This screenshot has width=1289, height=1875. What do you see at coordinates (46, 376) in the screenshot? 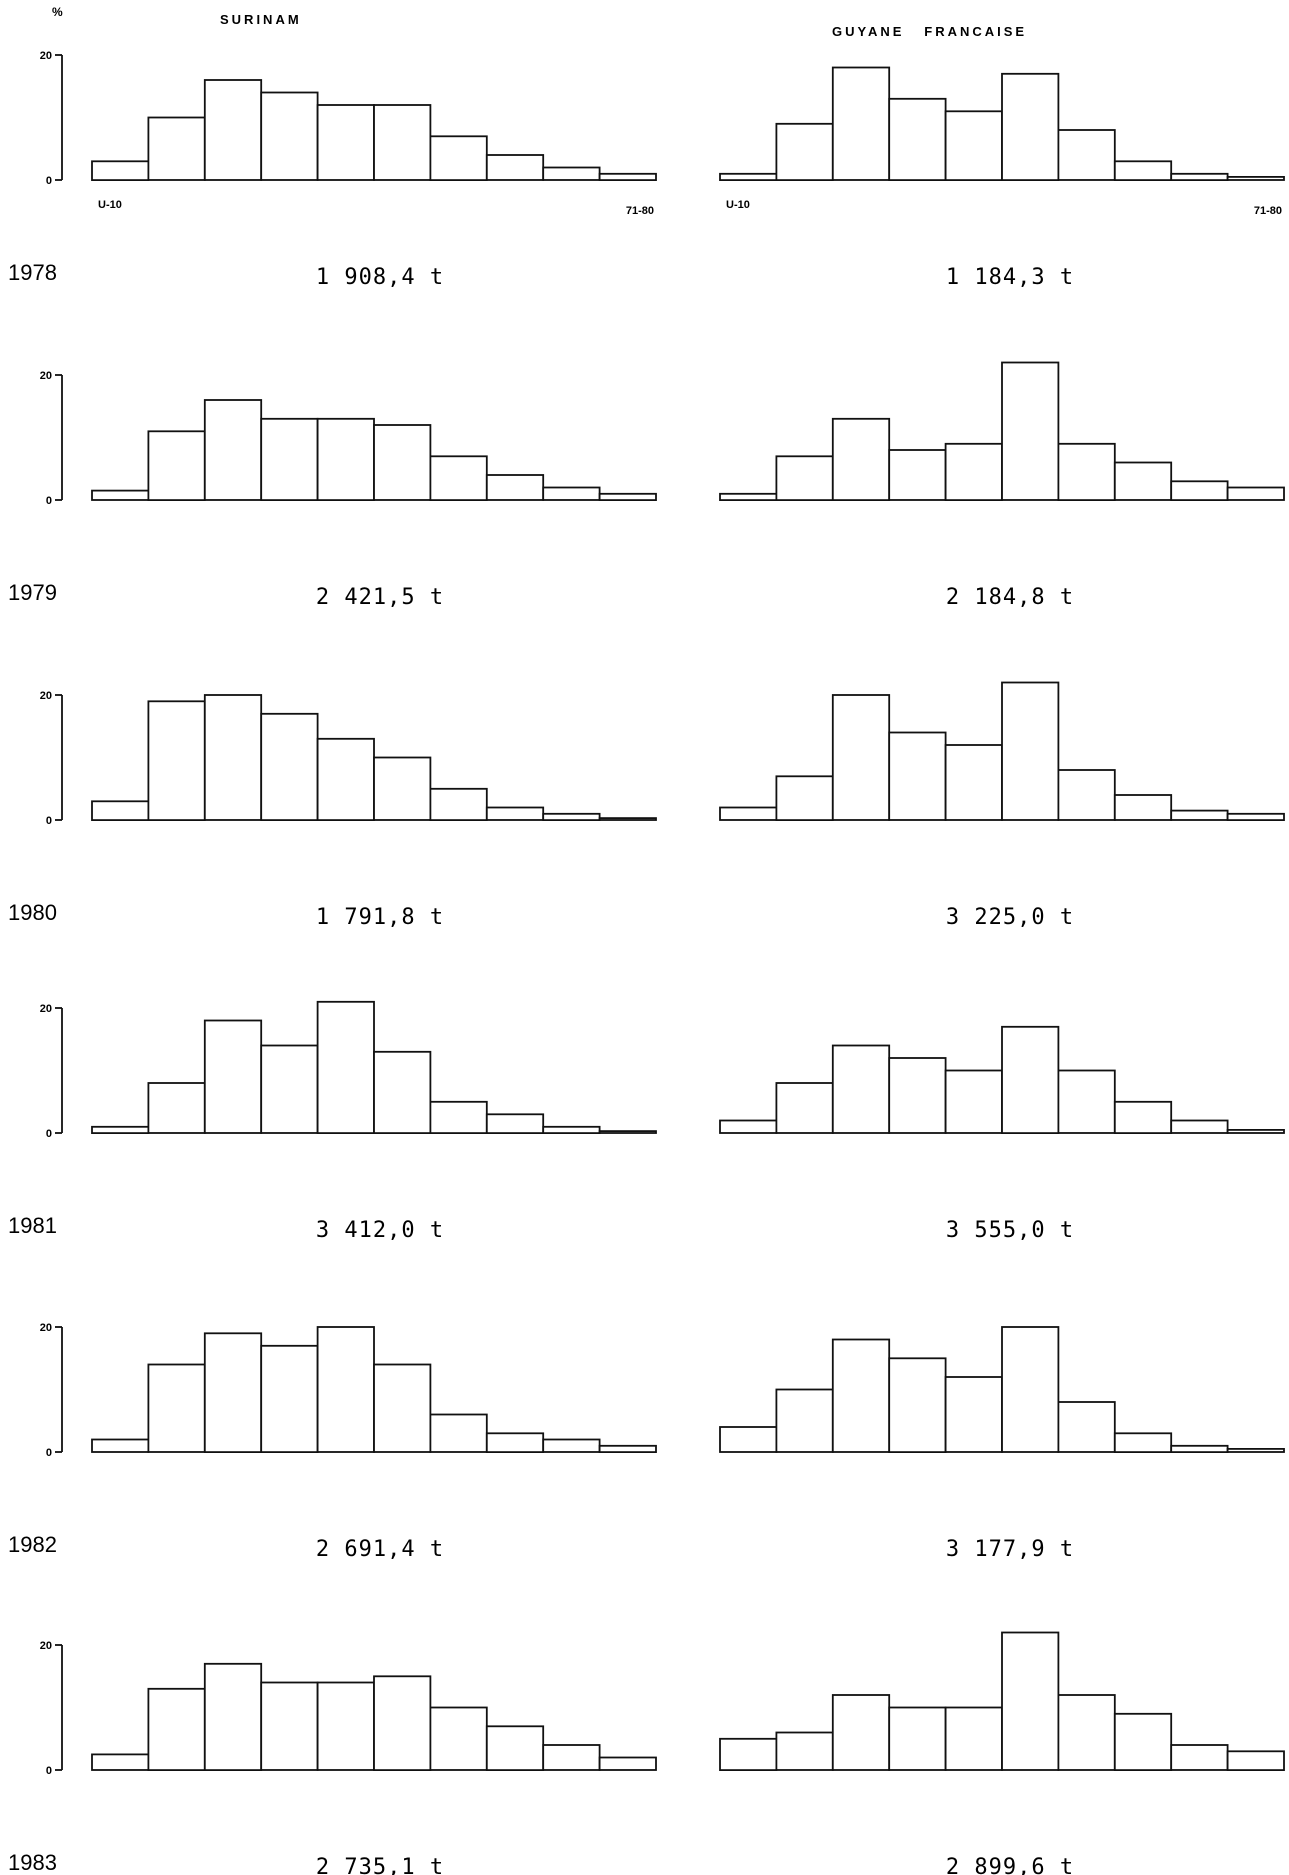
I see `y-tick-label-20-surinam-1979: 20` at bounding box center [46, 376].